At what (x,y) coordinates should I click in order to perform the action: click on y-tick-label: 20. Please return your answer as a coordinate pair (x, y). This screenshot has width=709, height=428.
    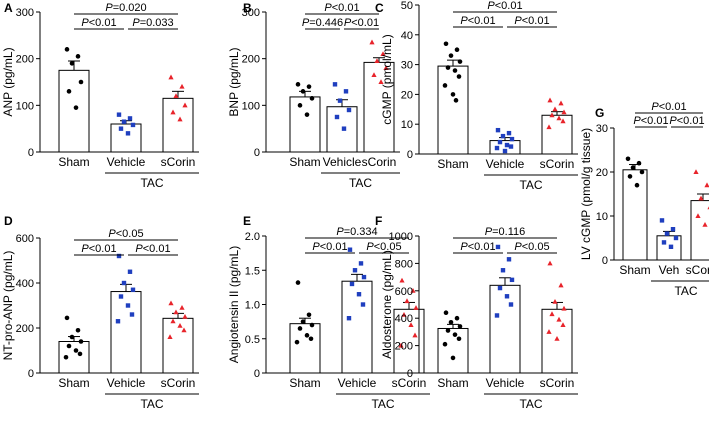
    Looking at the image, I should click on (407, 95).